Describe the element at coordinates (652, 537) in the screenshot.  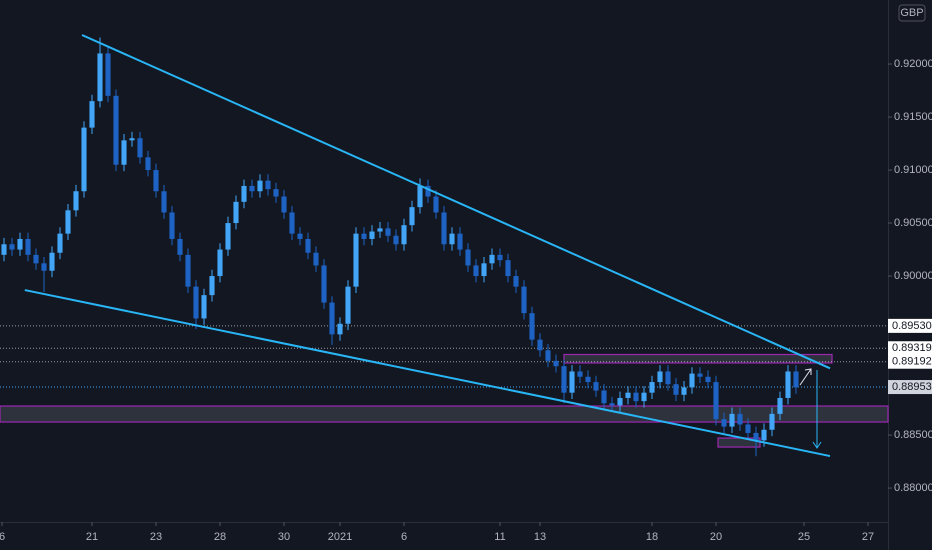
I see `x-tick-label: 18` at that location.